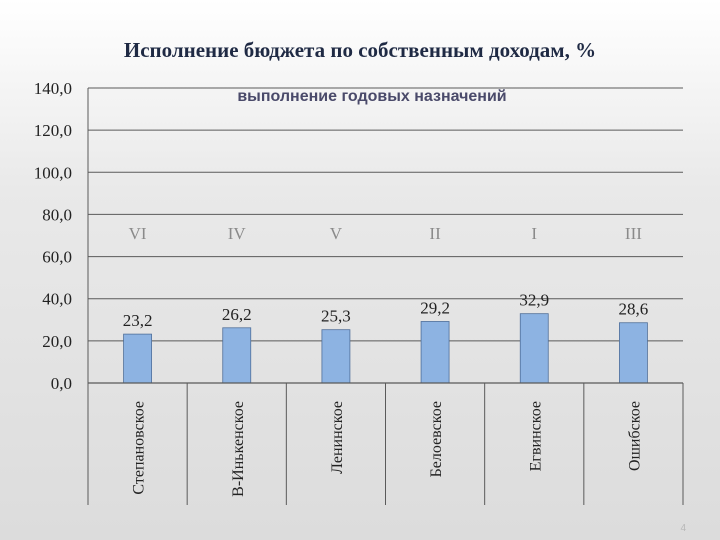 This screenshot has width=720, height=540. Describe the element at coordinates (57, 257) in the screenshot. I see `y-tick-label: 60,0` at that location.